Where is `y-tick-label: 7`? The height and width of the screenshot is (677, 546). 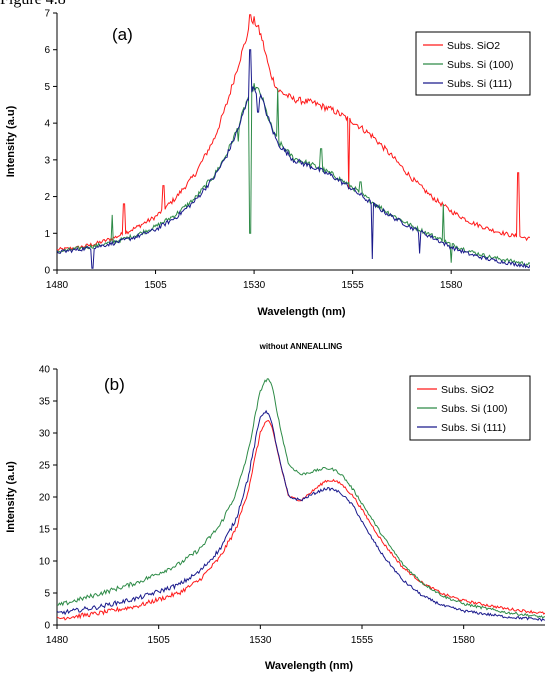 y-tick-label: 7 is located at coordinates (47, 14).